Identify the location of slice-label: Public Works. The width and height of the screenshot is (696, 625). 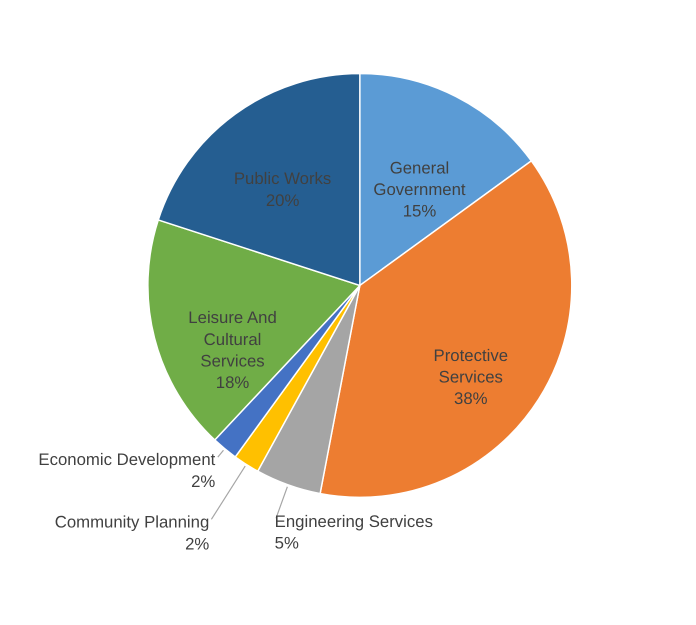
(283, 178).